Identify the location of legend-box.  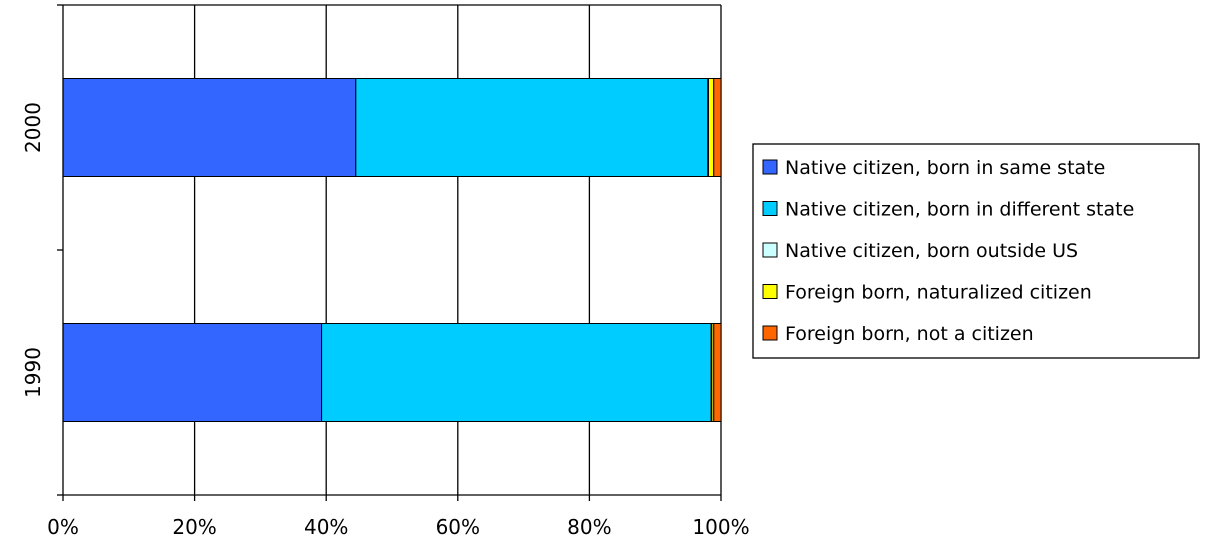
(976, 251).